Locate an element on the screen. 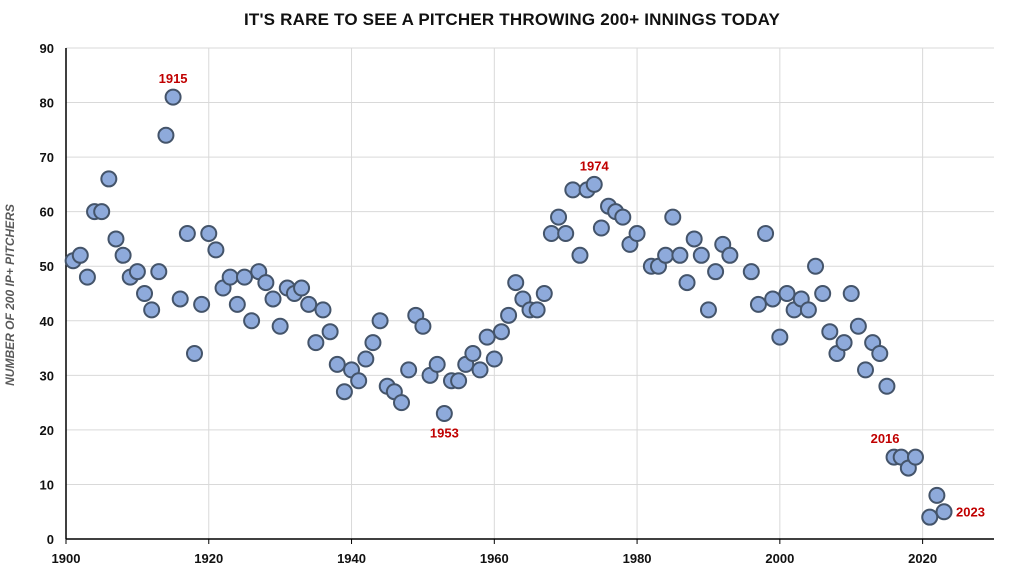  data-point-2022 is located at coordinates (937, 495).